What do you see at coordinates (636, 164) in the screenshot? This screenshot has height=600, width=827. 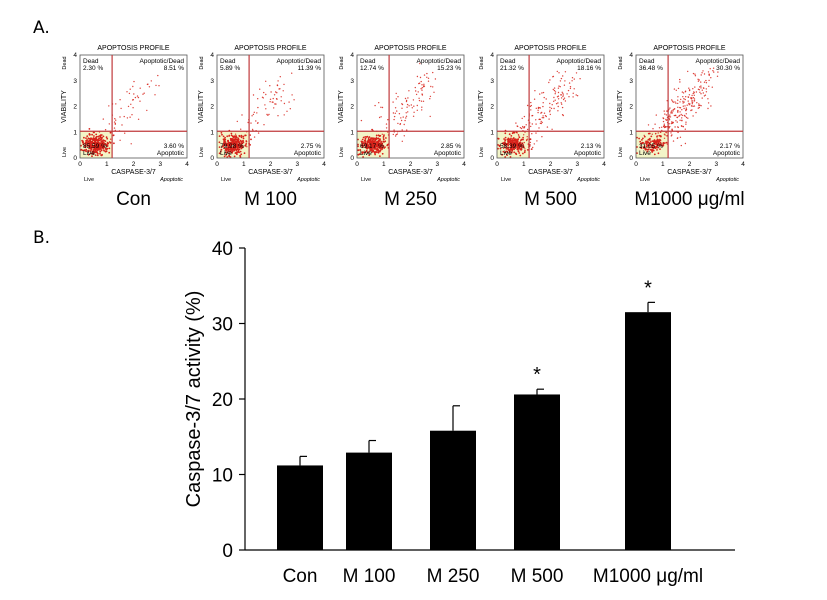 I see `x-tick-label: 0` at bounding box center [636, 164].